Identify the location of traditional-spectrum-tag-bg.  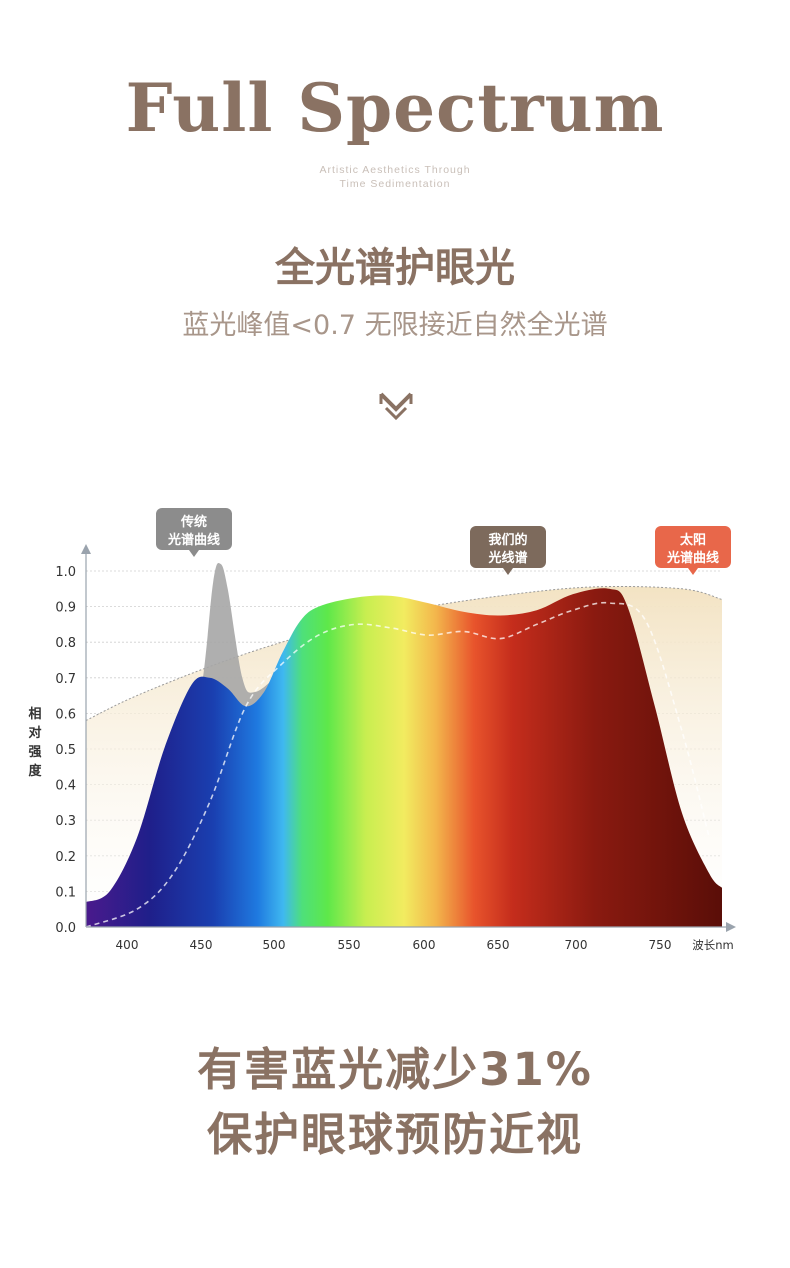
(194, 529).